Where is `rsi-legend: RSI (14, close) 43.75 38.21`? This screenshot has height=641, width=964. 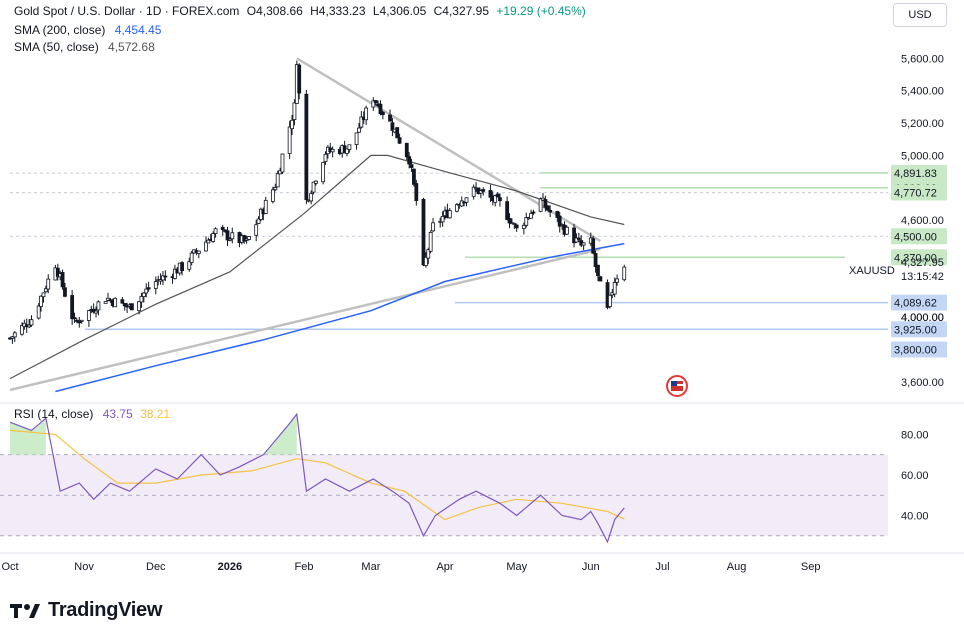 rsi-legend: RSI (14, close) 43.75 38.21 is located at coordinates (92, 414).